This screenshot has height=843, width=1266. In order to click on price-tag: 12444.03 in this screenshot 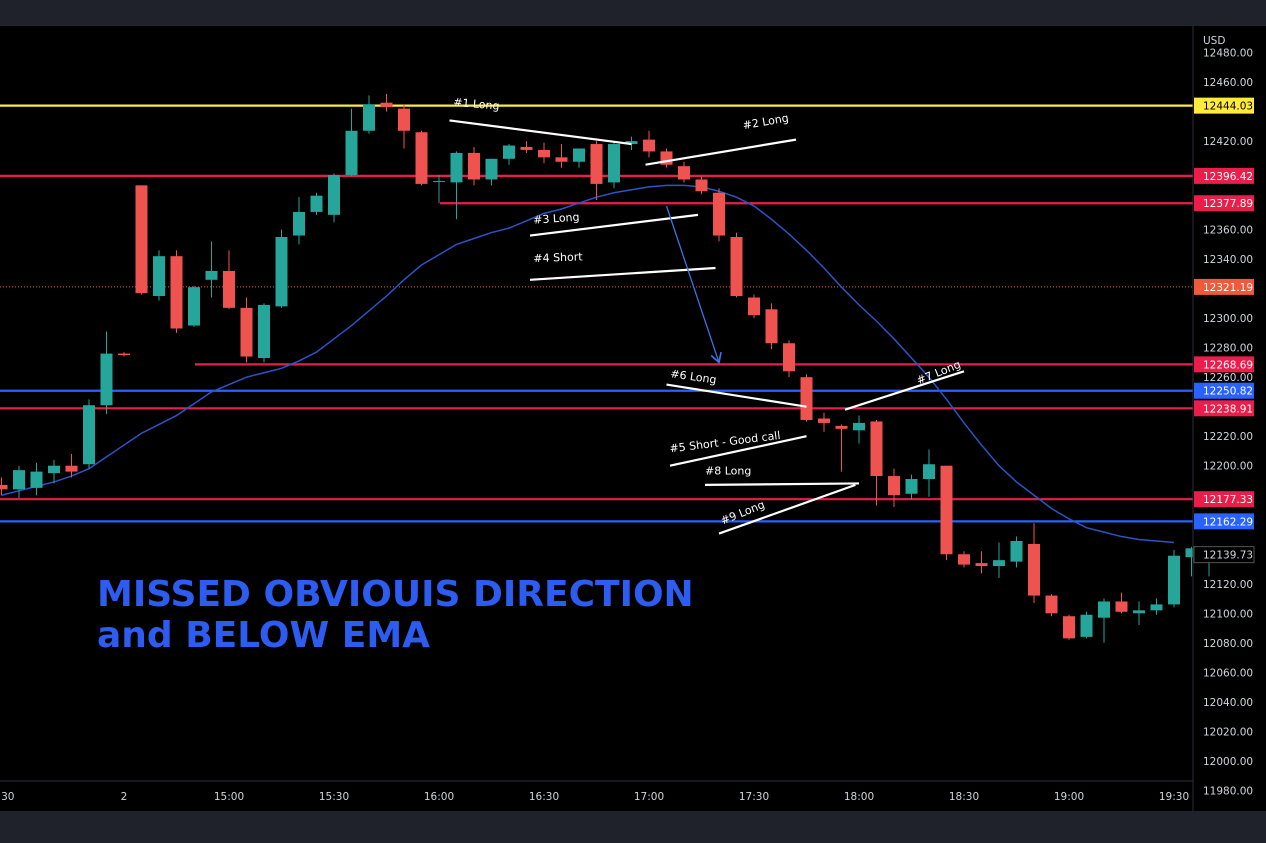, I will do `click(1224, 105)`.